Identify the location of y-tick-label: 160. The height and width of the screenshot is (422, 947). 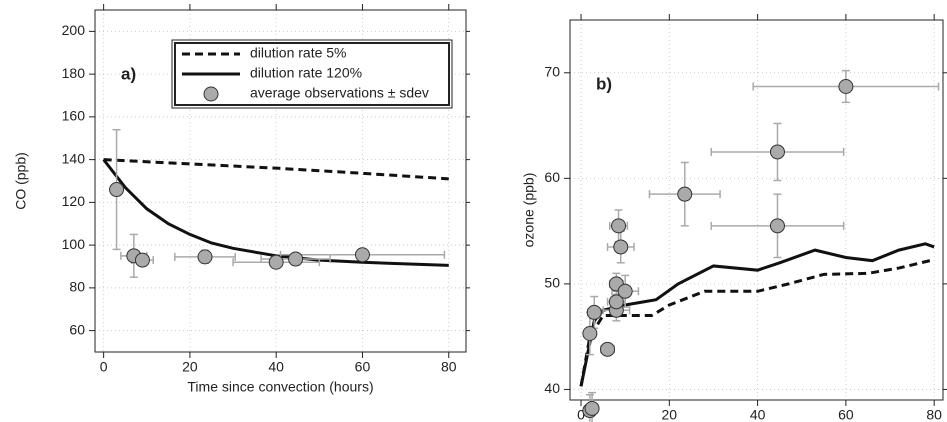
(74, 116).